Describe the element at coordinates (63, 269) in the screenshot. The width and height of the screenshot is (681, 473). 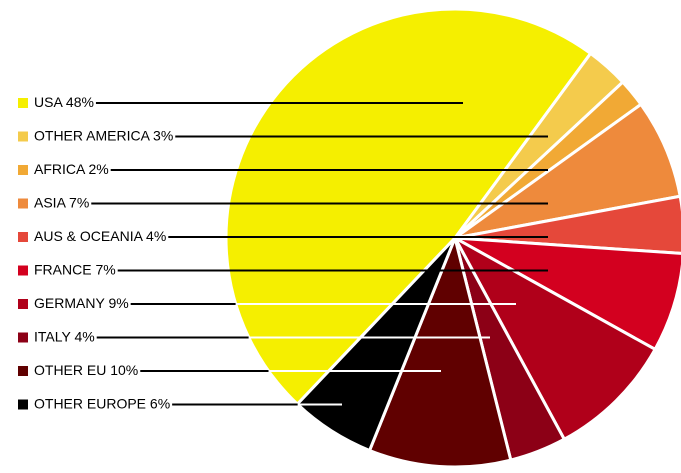
I see `legend-category: FRANCE` at that location.